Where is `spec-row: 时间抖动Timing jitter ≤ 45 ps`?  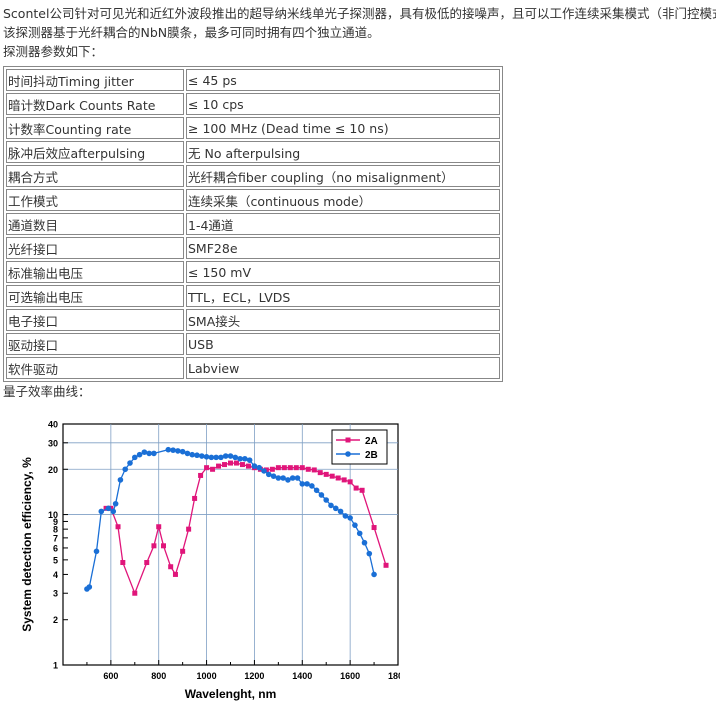
spec-row: 时间抖动Timing jitter ≤ 45 ps is located at coordinates (253, 80).